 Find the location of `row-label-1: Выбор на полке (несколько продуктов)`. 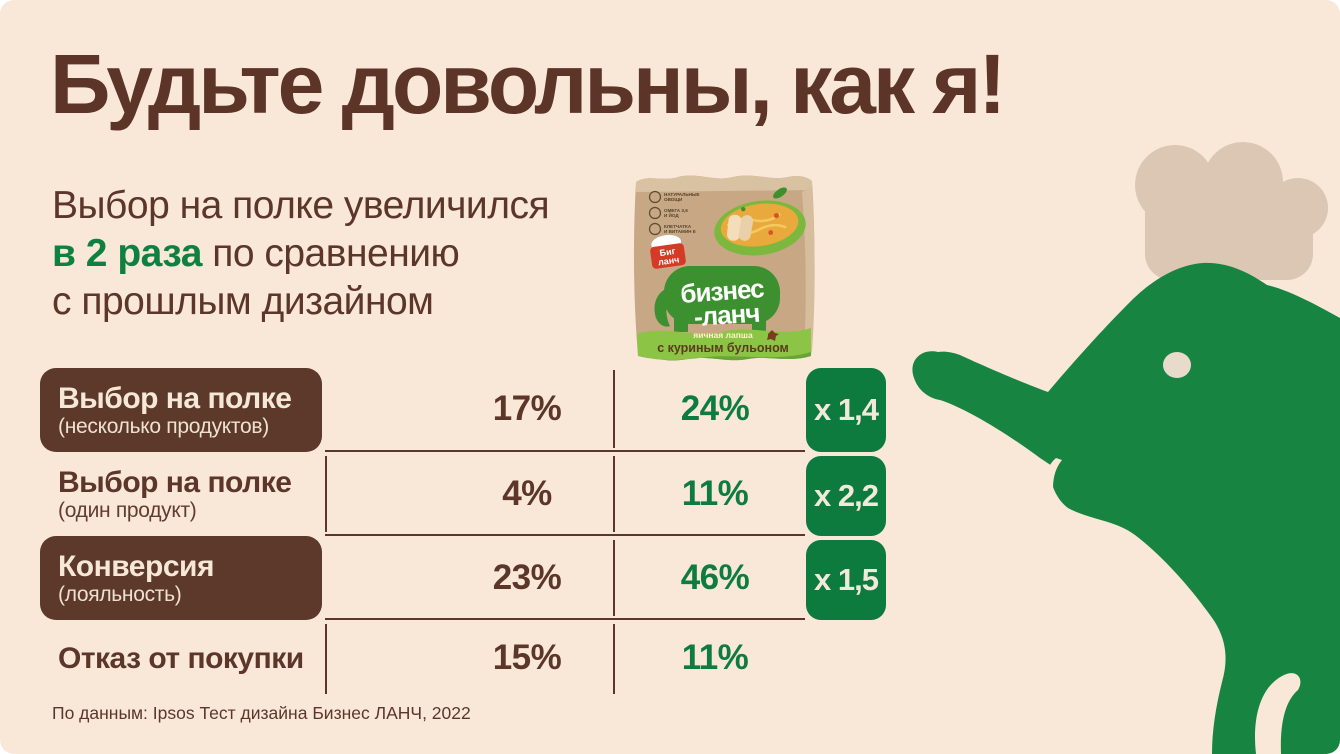

row-label-1: Выбор на полке (несколько продуктов) is located at coordinates (181, 410).